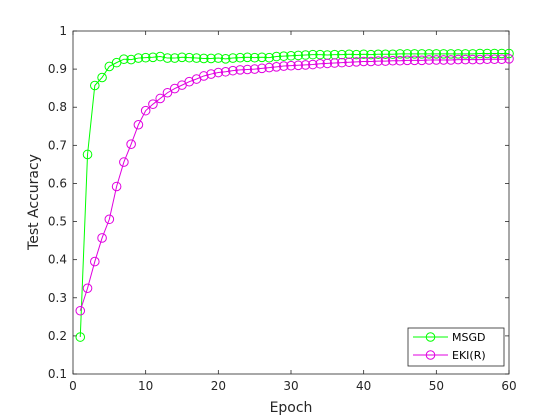  Describe the element at coordinates (469, 355) in the screenshot. I see `legend-label-eki: EKI(R)` at that location.